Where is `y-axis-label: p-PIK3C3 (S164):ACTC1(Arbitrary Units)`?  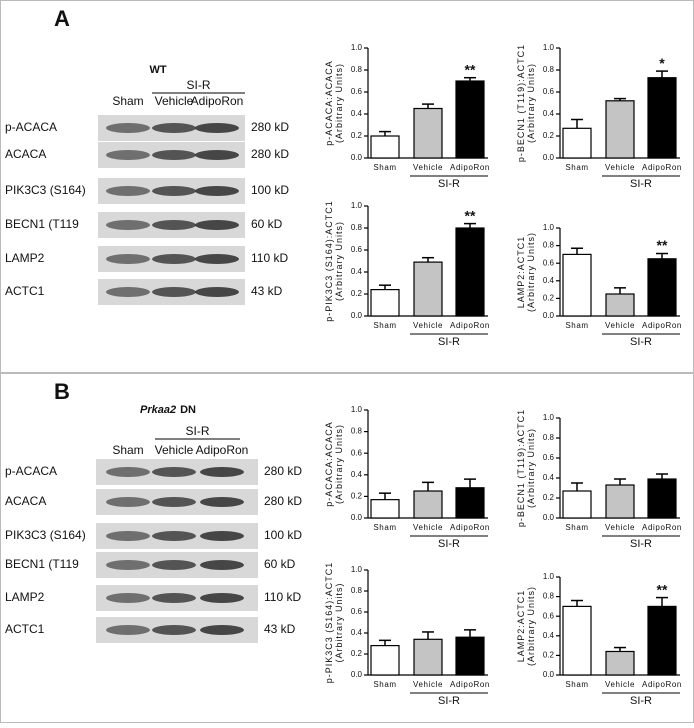
y-axis-label: p-PIK3C3 (S164):ACTC1(Arbitrary Units) is located at coordinates (334, 261).